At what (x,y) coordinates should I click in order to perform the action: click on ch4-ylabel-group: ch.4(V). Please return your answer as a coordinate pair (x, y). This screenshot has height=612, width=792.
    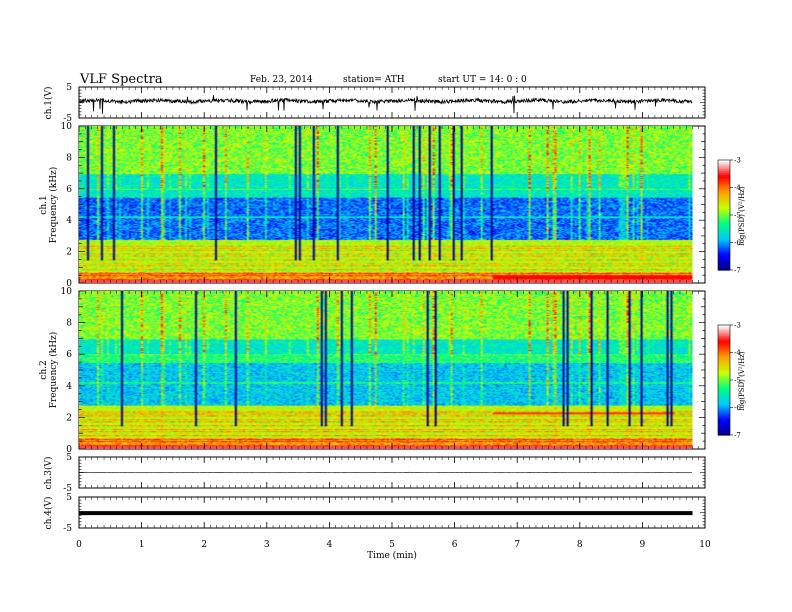
    Looking at the image, I should click on (48, 513).